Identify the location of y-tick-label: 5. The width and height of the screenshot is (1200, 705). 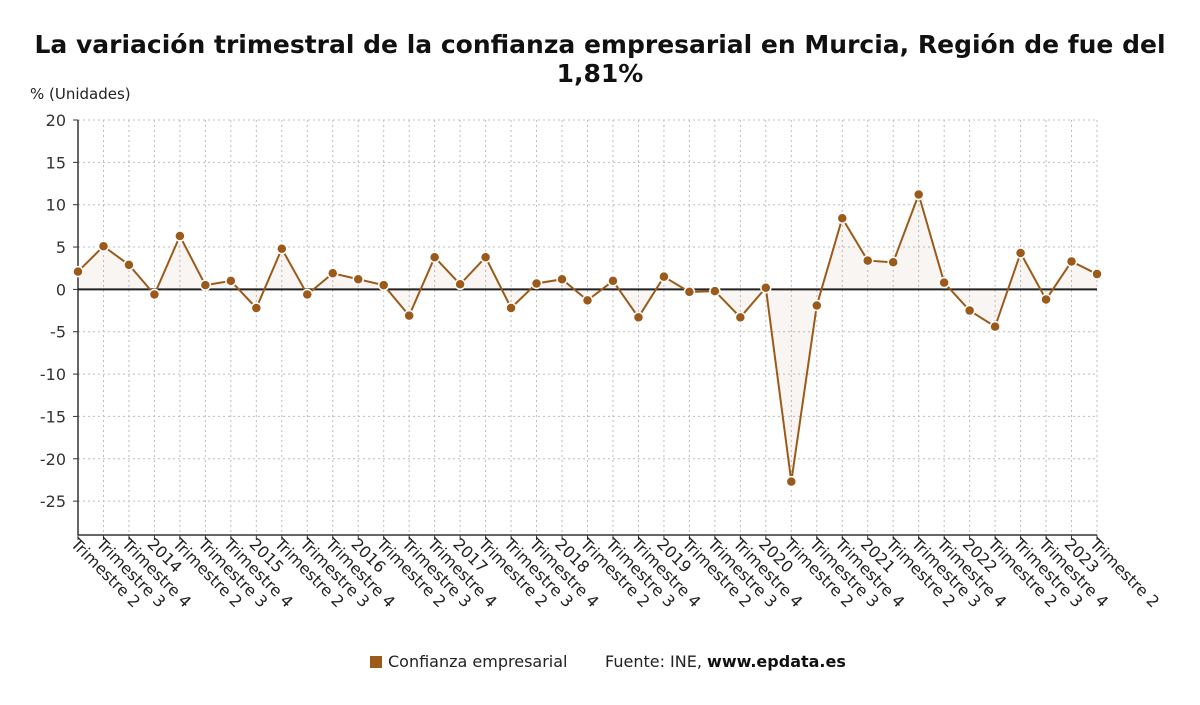
(61, 247).